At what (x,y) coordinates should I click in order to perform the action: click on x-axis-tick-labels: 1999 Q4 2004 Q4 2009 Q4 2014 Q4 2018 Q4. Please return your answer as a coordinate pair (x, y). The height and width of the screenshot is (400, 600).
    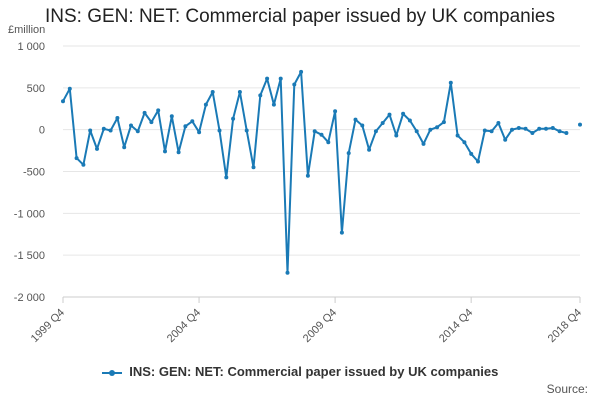
    Looking at the image, I should click on (306, 326).